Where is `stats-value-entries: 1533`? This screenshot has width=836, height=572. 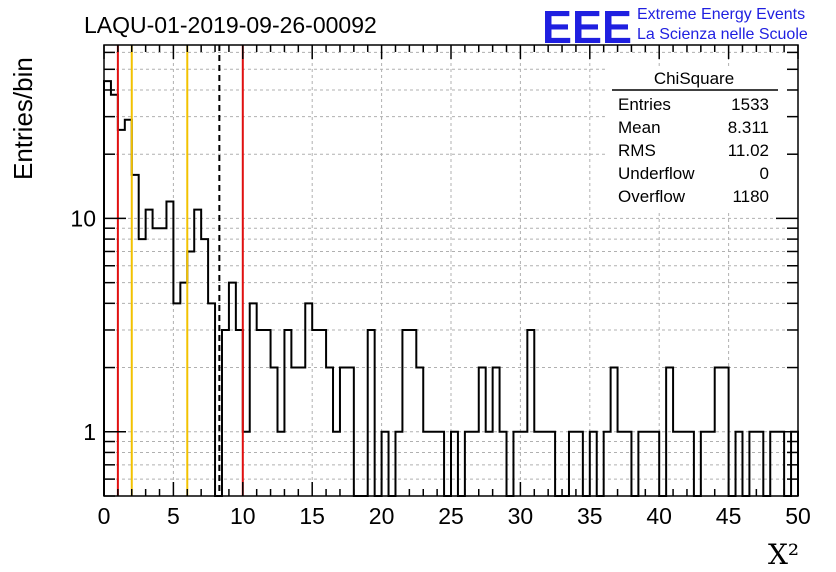
stats-value-entries: 1533 is located at coordinates (750, 104).